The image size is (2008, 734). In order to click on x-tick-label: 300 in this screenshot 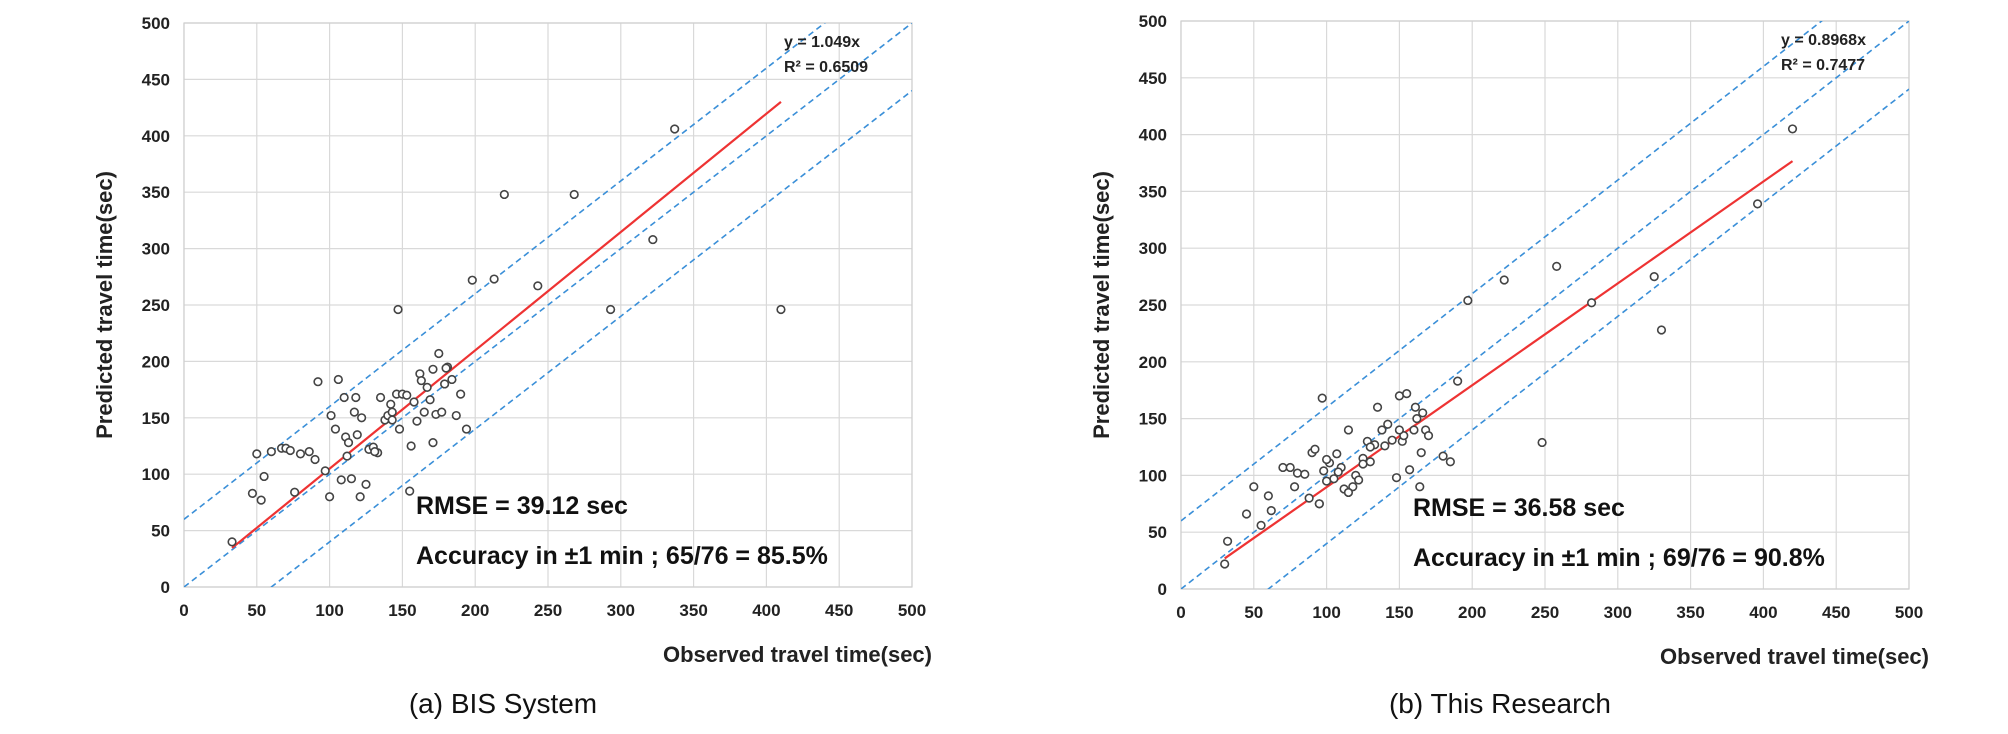, I will do `click(1618, 612)`.